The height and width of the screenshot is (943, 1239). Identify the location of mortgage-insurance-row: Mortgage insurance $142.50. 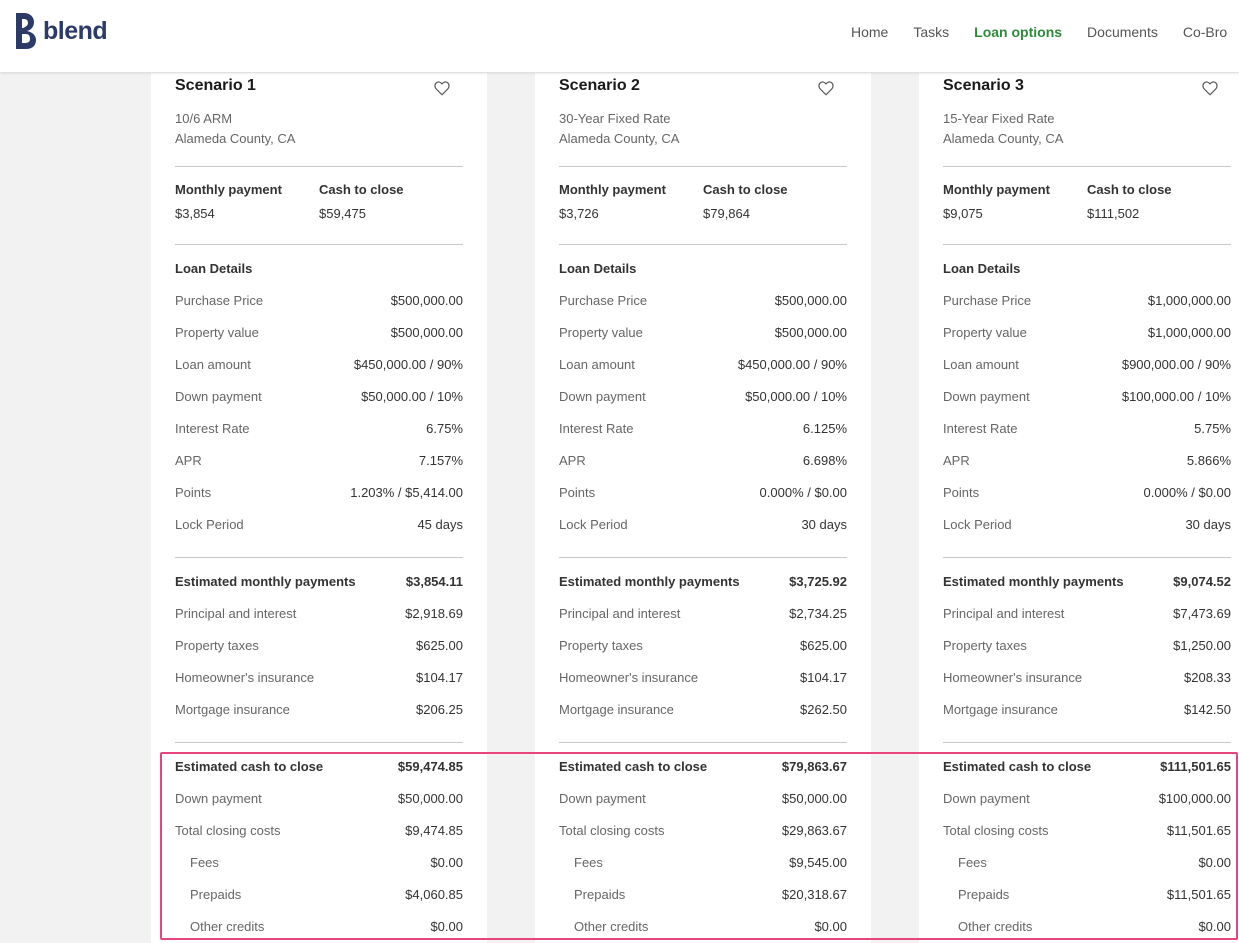
(1087, 711).